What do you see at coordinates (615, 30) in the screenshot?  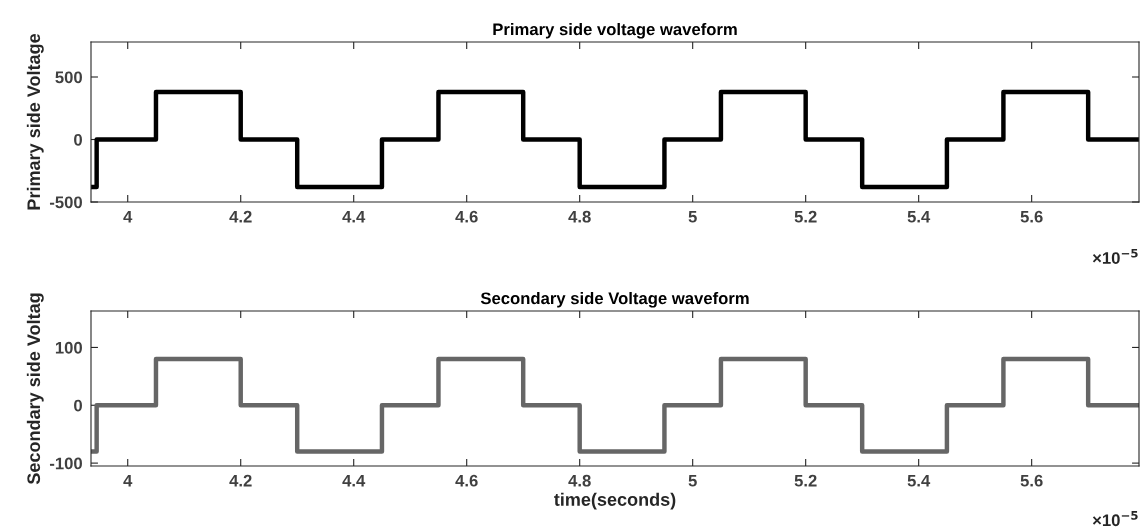 I see `chart-title: Primary side voltage waveform` at bounding box center [615, 30].